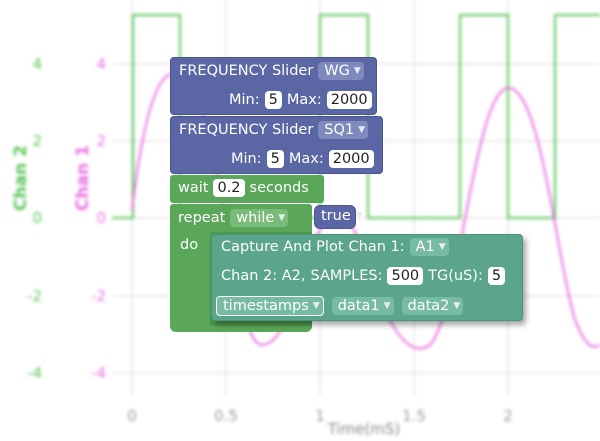 Image resolution: width=600 pixels, height=441 pixels. I want to click on chan2-tick: 0, so click(37, 218).